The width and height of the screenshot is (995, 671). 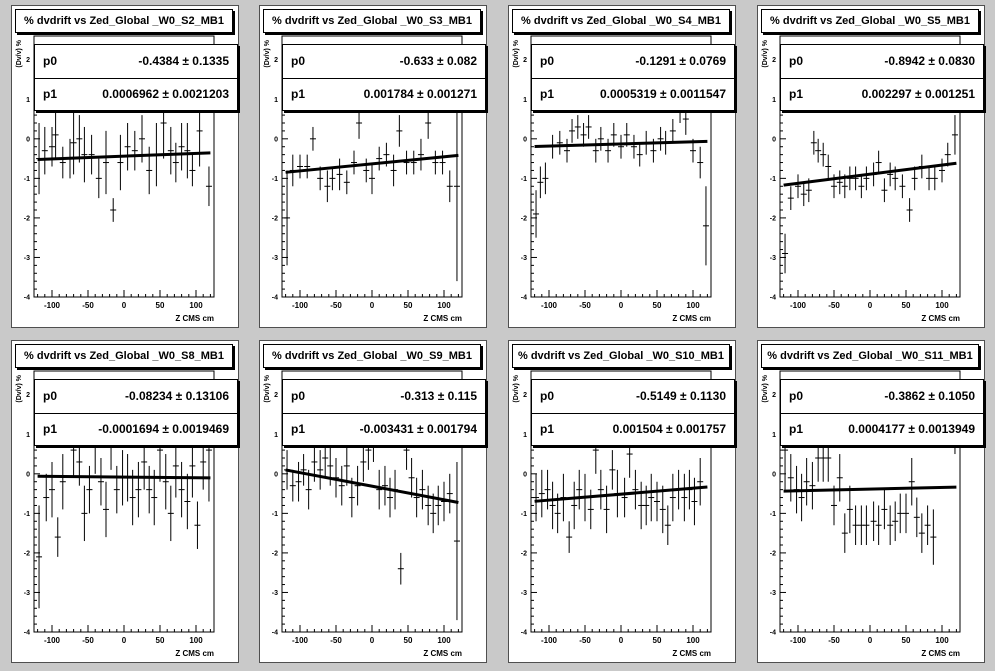 What do you see at coordinates (372, 21) in the screenshot?
I see `chart-title: % dvdrift vs Zed_Global _W0_S3_MB1` at bounding box center [372, 21].